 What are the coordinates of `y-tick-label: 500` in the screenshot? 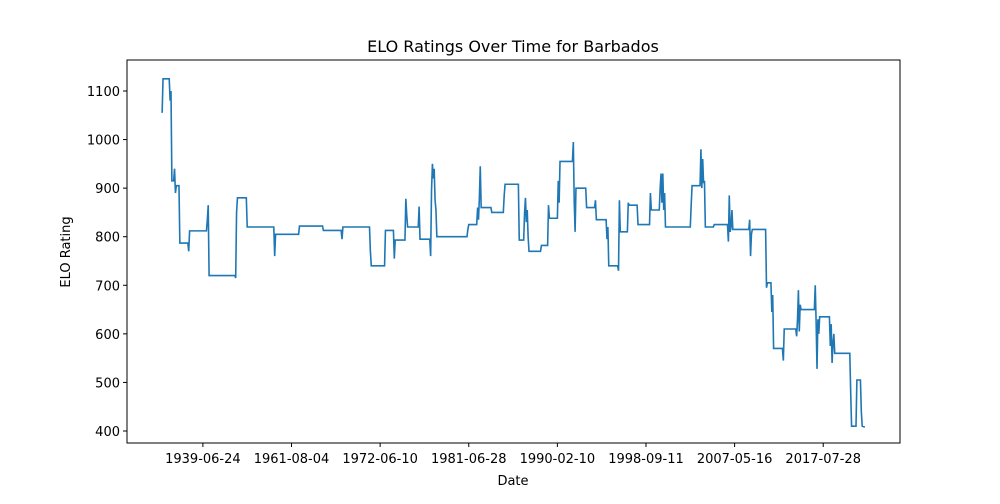 It's located at (107, 383).